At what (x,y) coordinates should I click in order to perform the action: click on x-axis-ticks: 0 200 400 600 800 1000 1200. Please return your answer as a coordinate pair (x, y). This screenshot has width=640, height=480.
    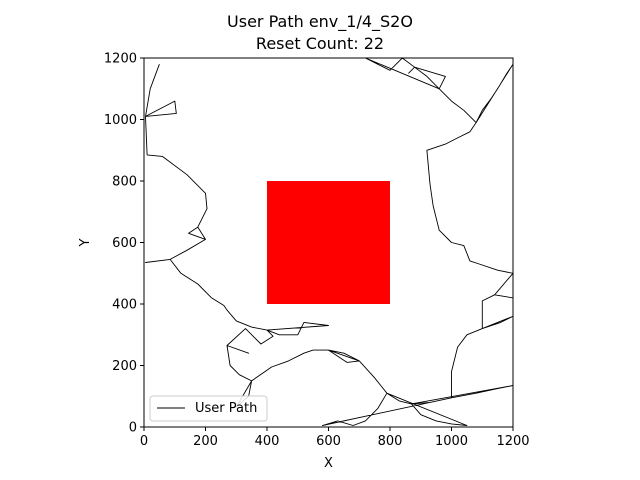
    Looking at the image, I should click on (335, 438).